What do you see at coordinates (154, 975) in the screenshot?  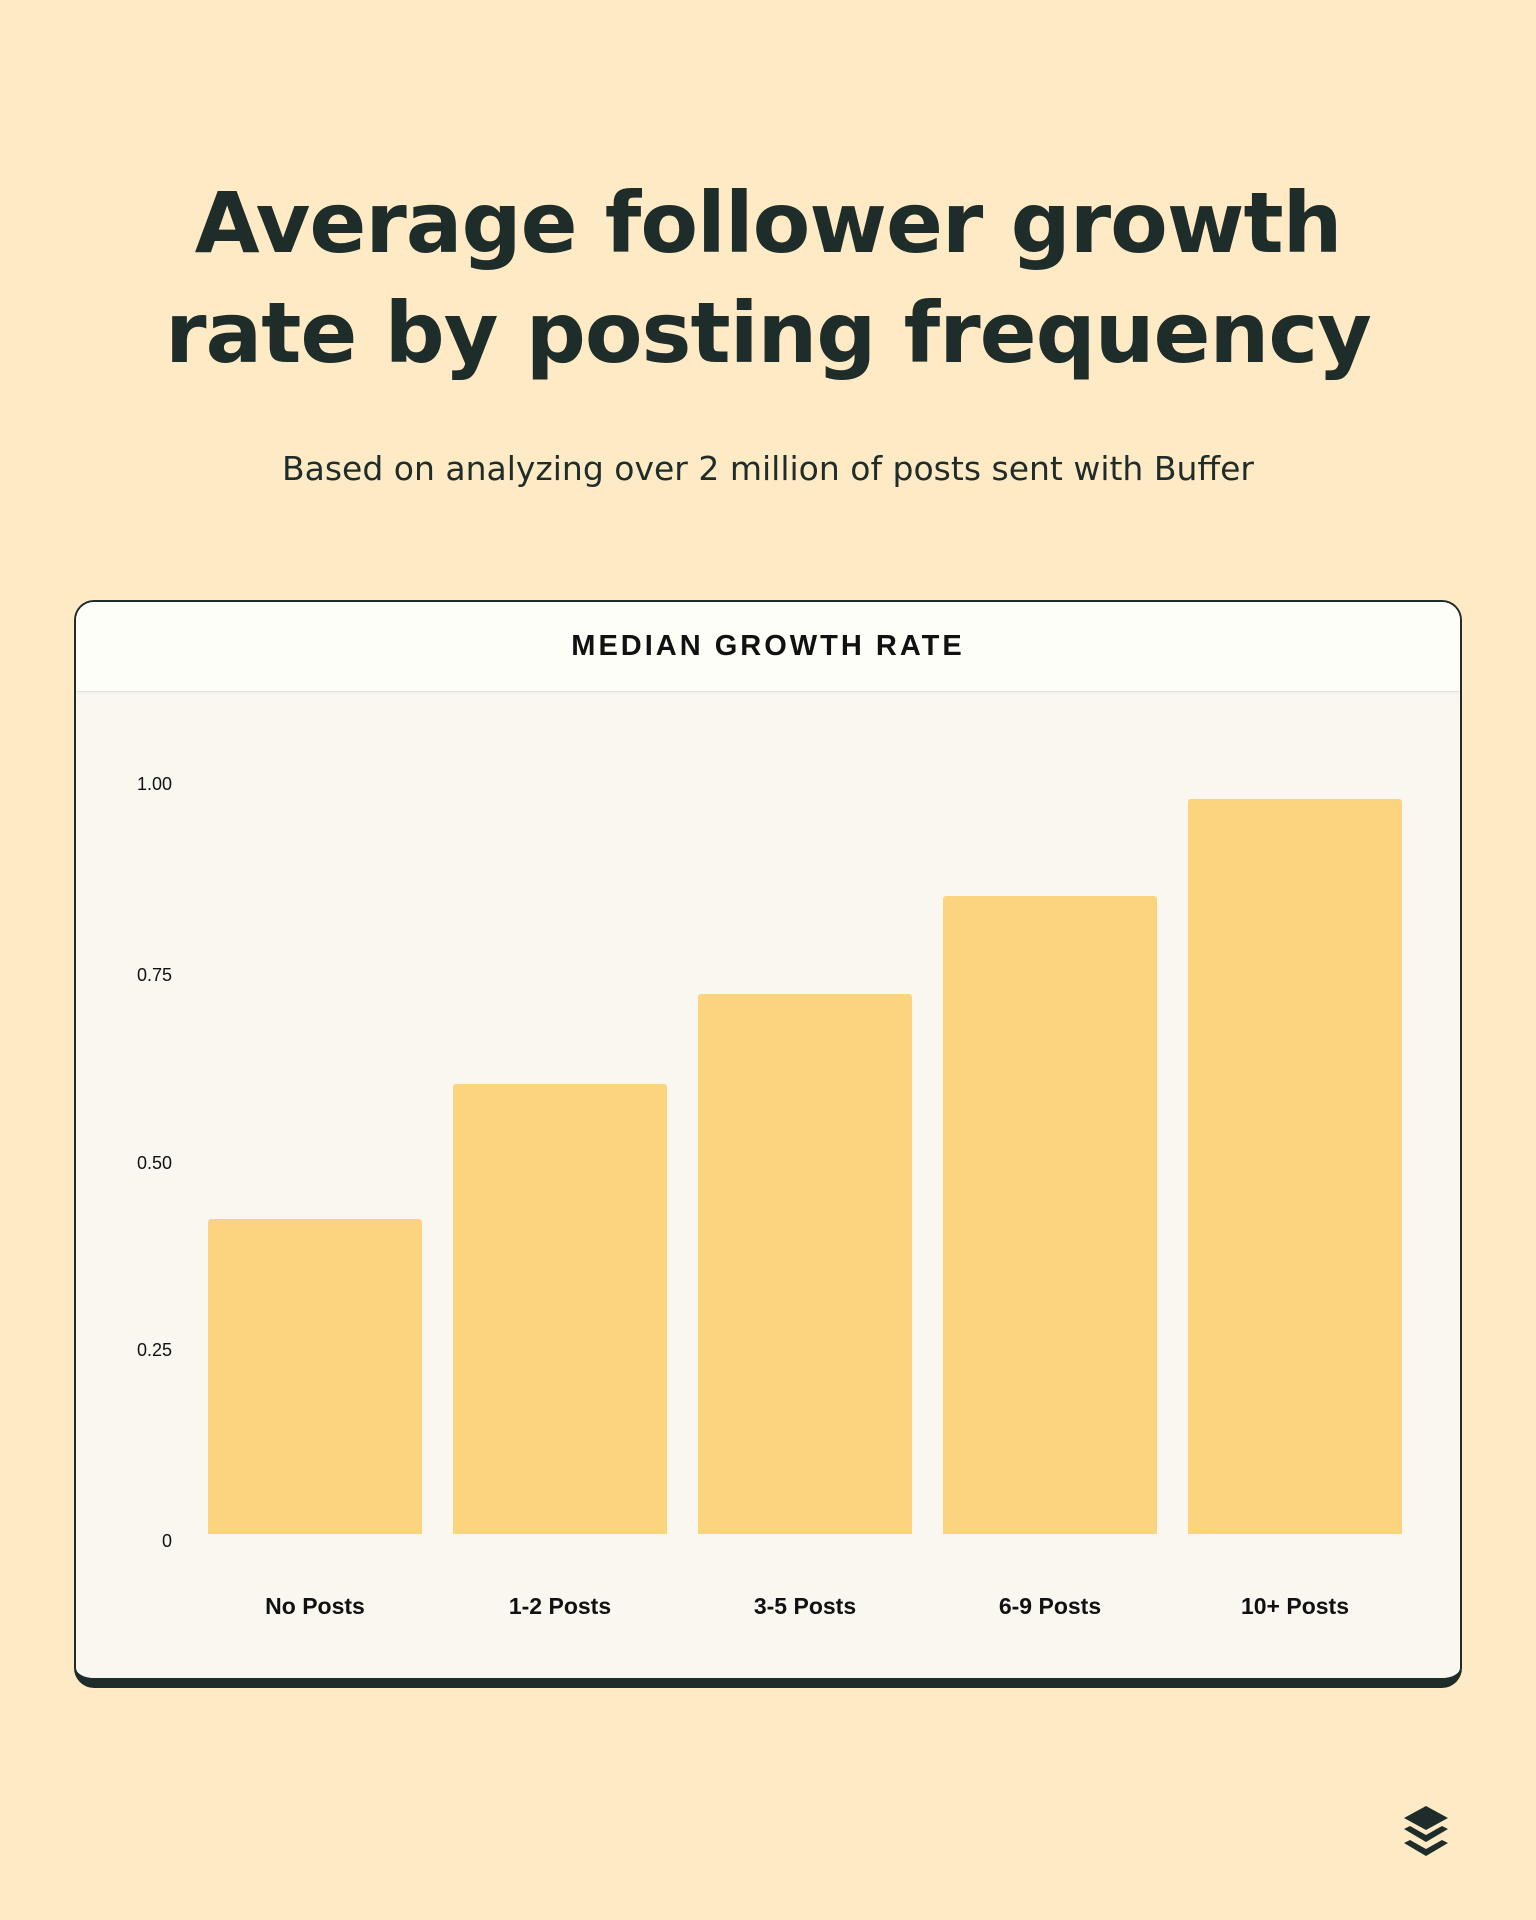 I see `y-tick-label: 0.75` at bounding box center [154, 975].